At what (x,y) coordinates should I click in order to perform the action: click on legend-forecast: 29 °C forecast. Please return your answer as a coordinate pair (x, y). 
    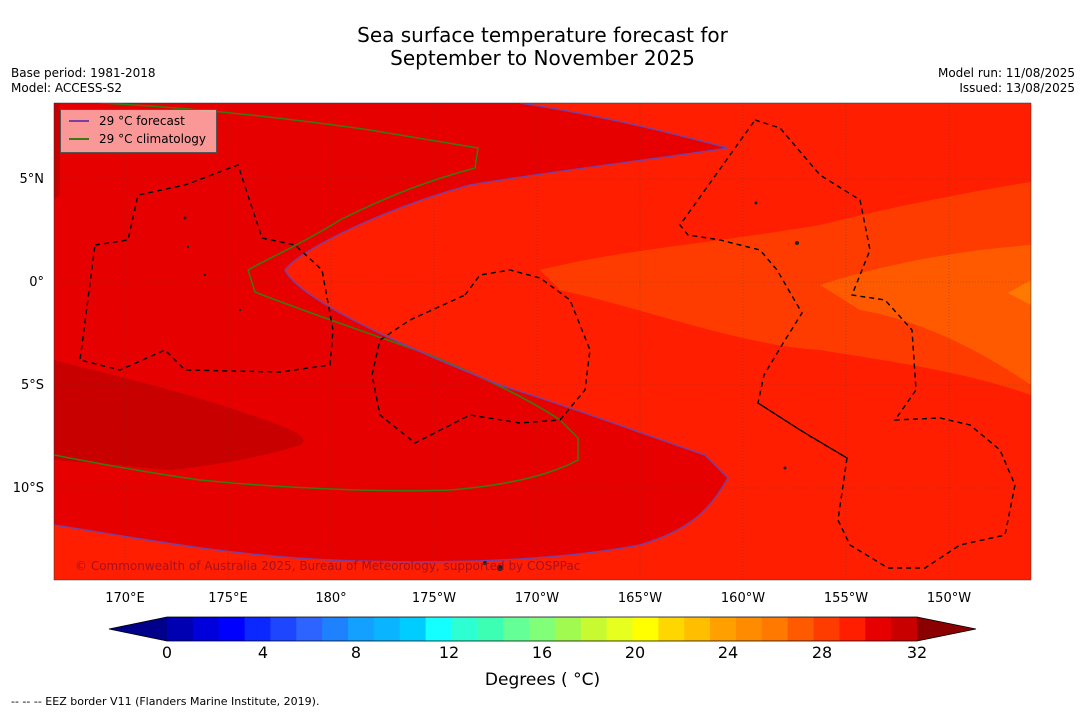
    Looking at the image, I should click on (127, 121).